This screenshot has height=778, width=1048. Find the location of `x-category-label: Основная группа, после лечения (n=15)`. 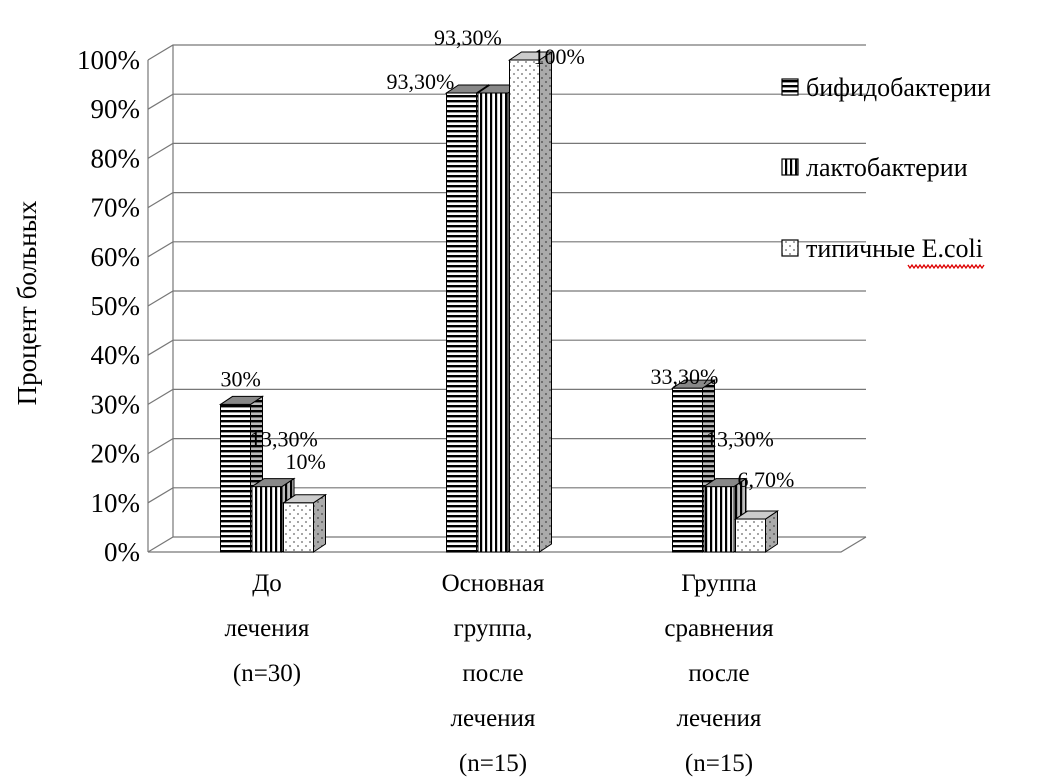

x-category-label: Основная группа, после лечения (n=15) is located at coordinates (493, 673).